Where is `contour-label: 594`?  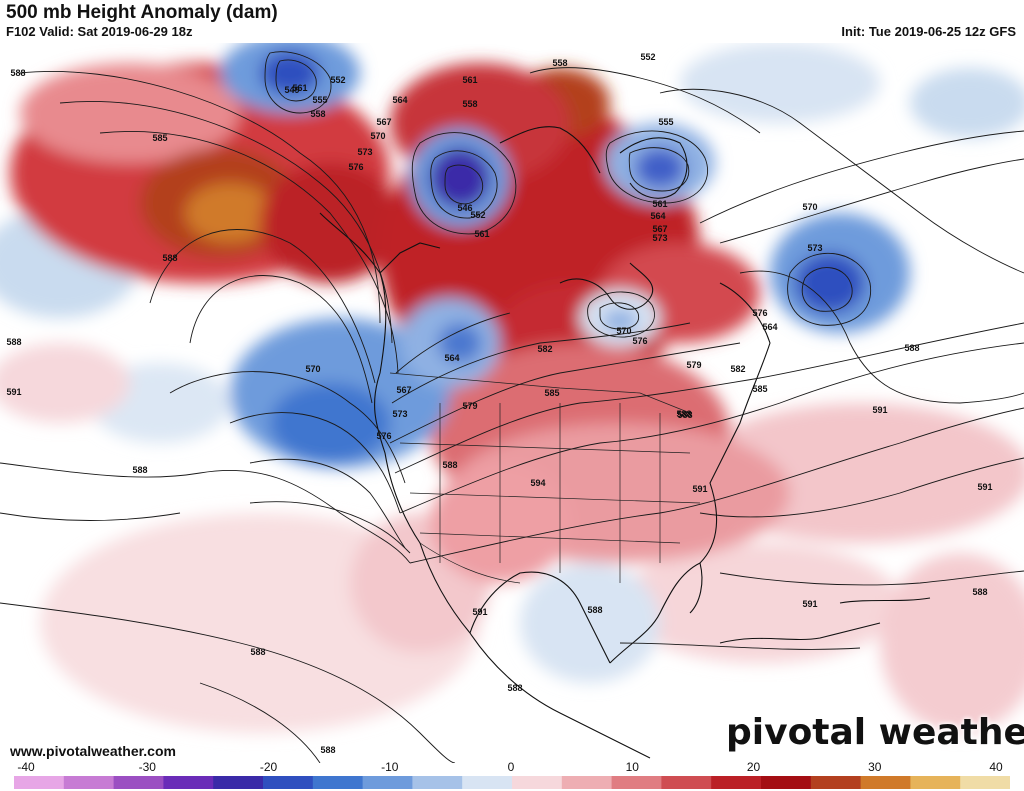
contour-label: 594 is located at coordinates (537, 483).